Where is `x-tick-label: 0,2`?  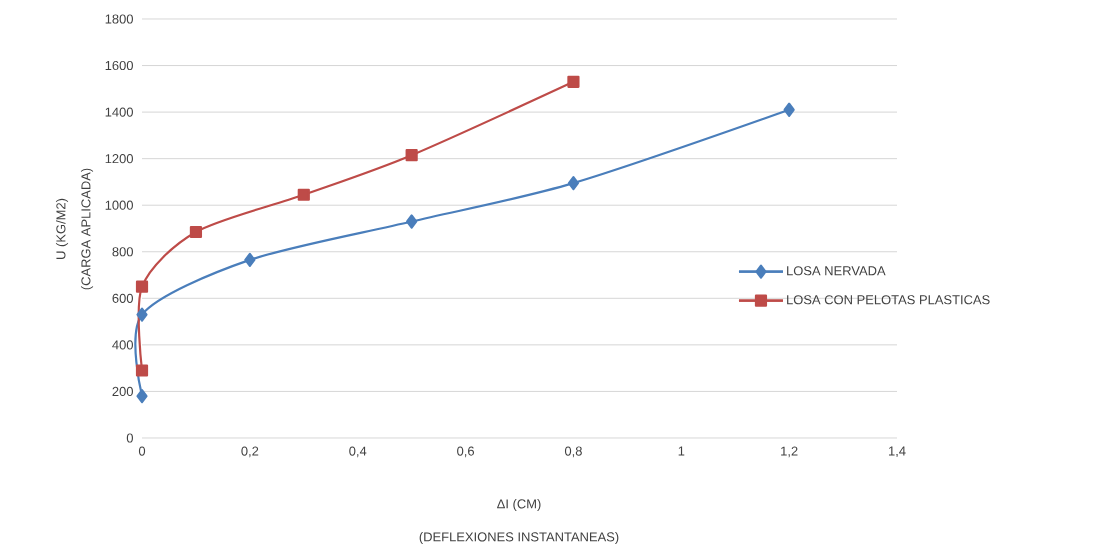 x-tick-label: 0,2 is located at coordinates (250, 452).